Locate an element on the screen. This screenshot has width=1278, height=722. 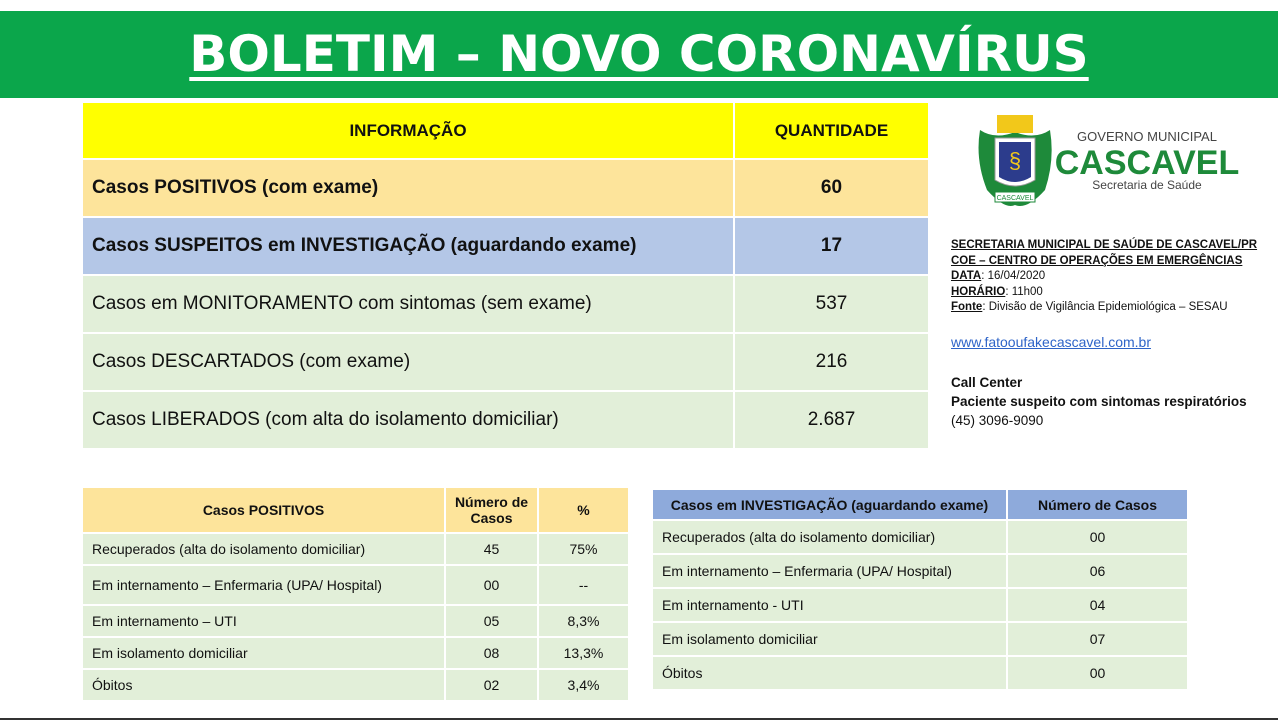
time-value: : 11h00 is located at coordinates (1024, 291).